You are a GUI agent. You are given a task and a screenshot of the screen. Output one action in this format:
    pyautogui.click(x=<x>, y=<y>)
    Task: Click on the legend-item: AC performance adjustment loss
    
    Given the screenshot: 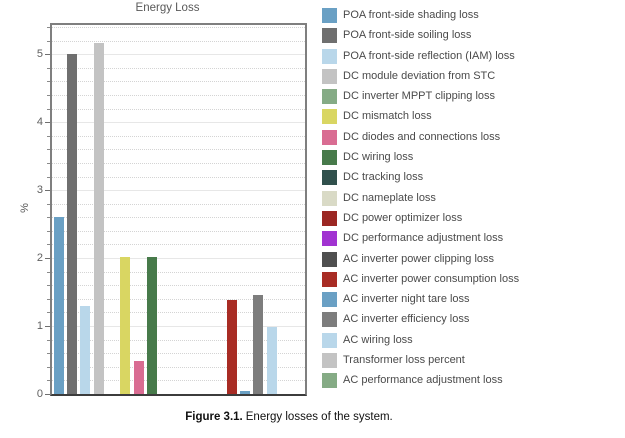 What is the action you would take?
    pyautogui.click(x=420, y=381)
    